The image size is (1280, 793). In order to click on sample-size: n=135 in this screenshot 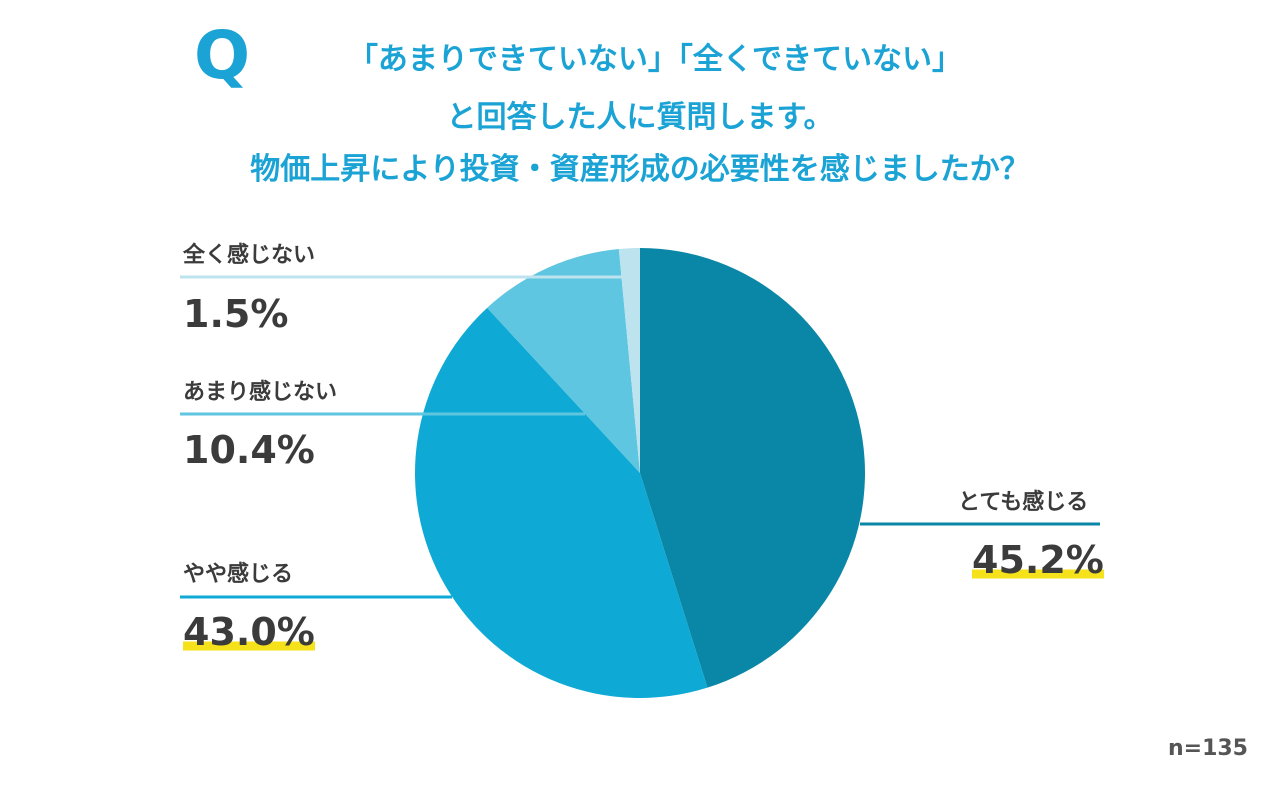, I will do `click(1207, 748)`.